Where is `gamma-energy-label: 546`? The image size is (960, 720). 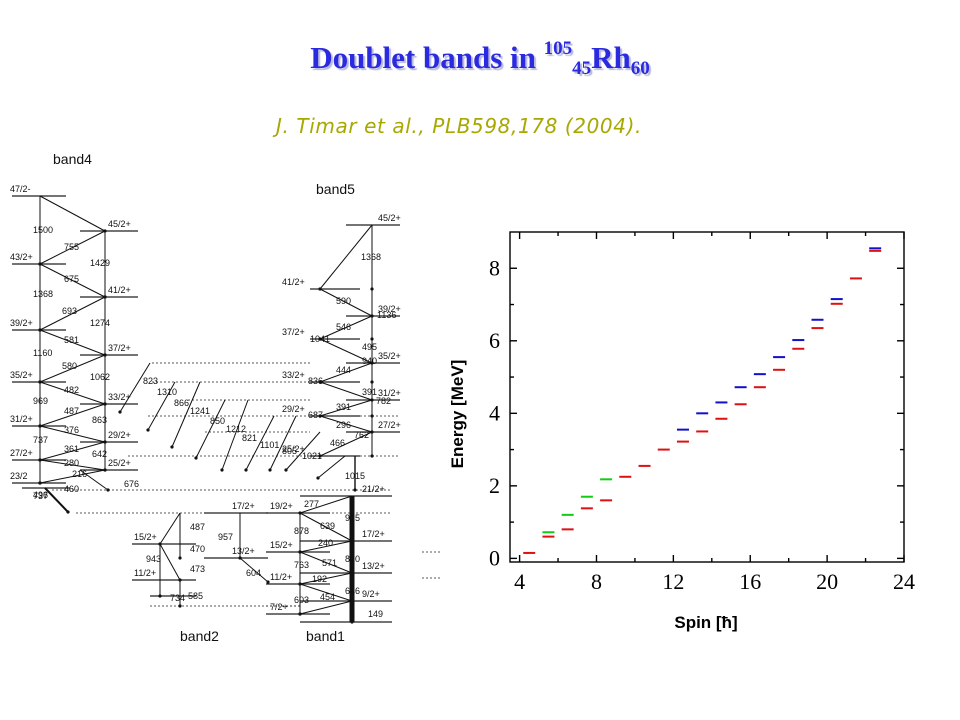 gamma-energy-label: 546 is located at coordinates (343, 327).